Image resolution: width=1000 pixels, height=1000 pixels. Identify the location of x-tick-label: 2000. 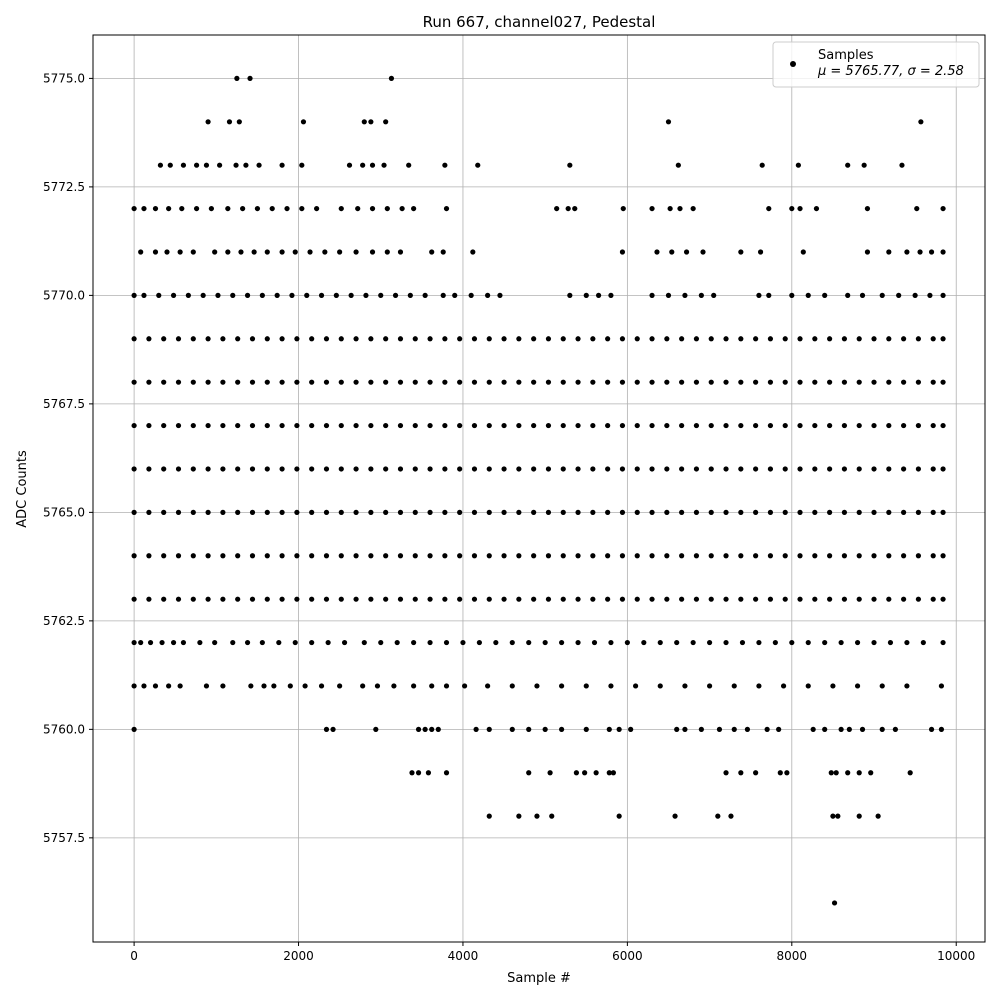
(298, 956).